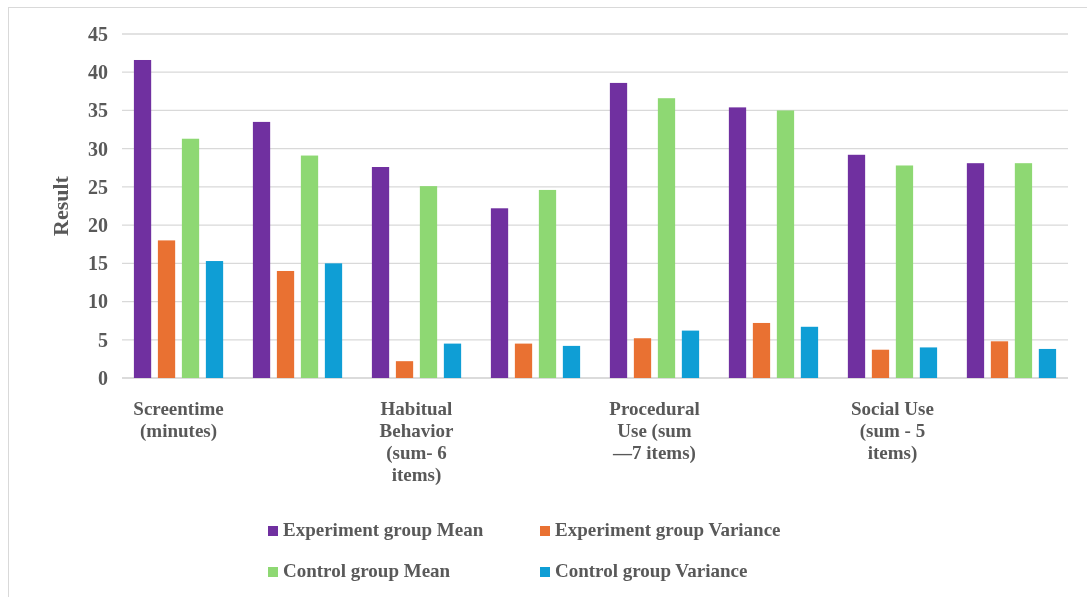 The width and height of the screenshot is (1087, 597). Describe the element at coordinates (98, 148) in the screenshot. I see `y-tick-label: 30` at that location.